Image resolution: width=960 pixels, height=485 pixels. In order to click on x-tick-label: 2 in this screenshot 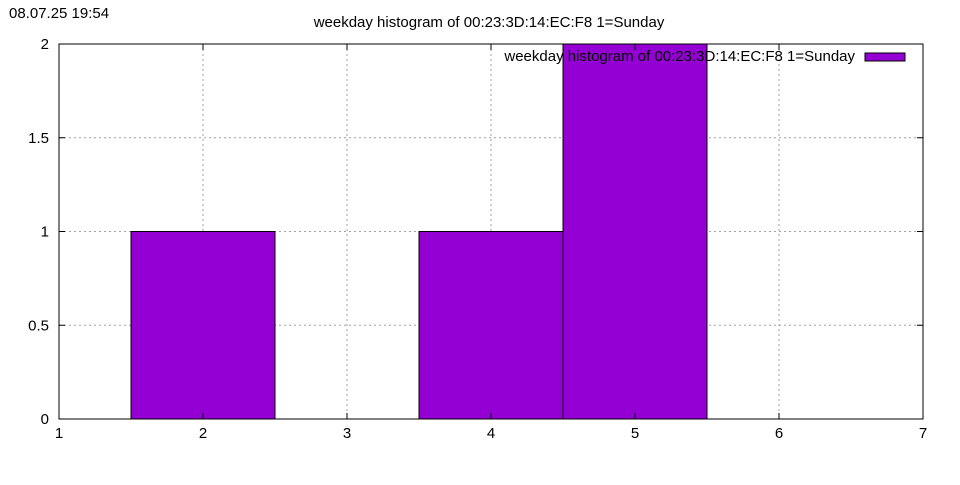, I will do `click(203, 433)`.